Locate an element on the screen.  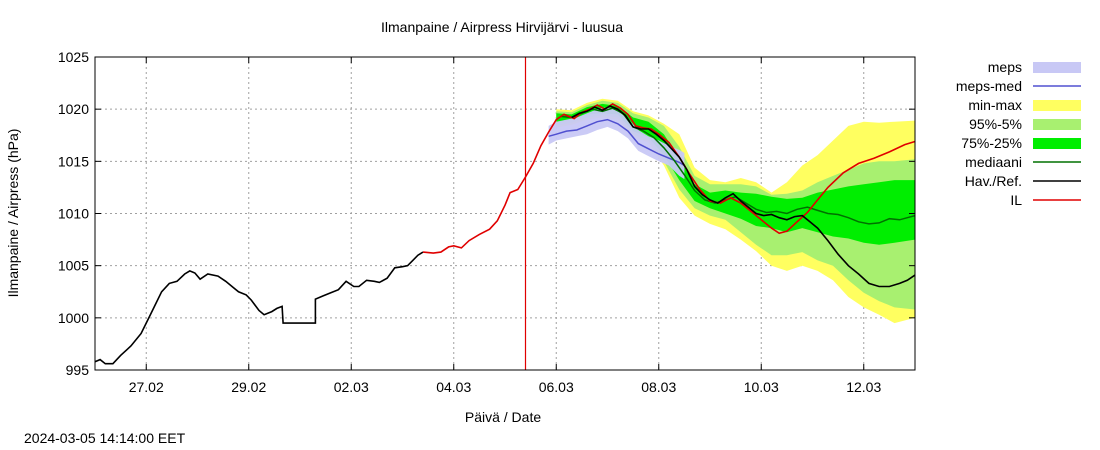
legend-label-meps_med: meps-med is located at coordinates (989, 86).